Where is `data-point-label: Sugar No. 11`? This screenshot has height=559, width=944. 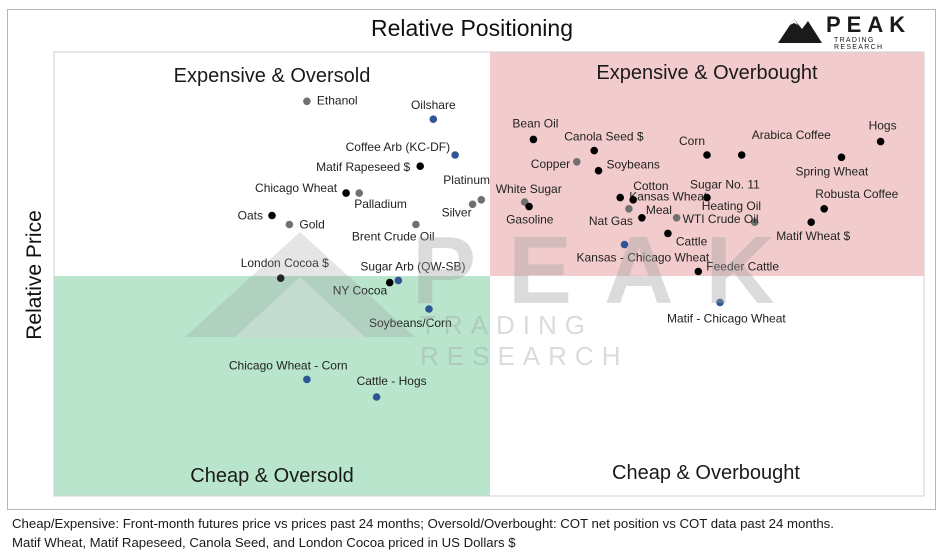 data-point-label: Sugar No. 11 is located at coordinates (725, 185).